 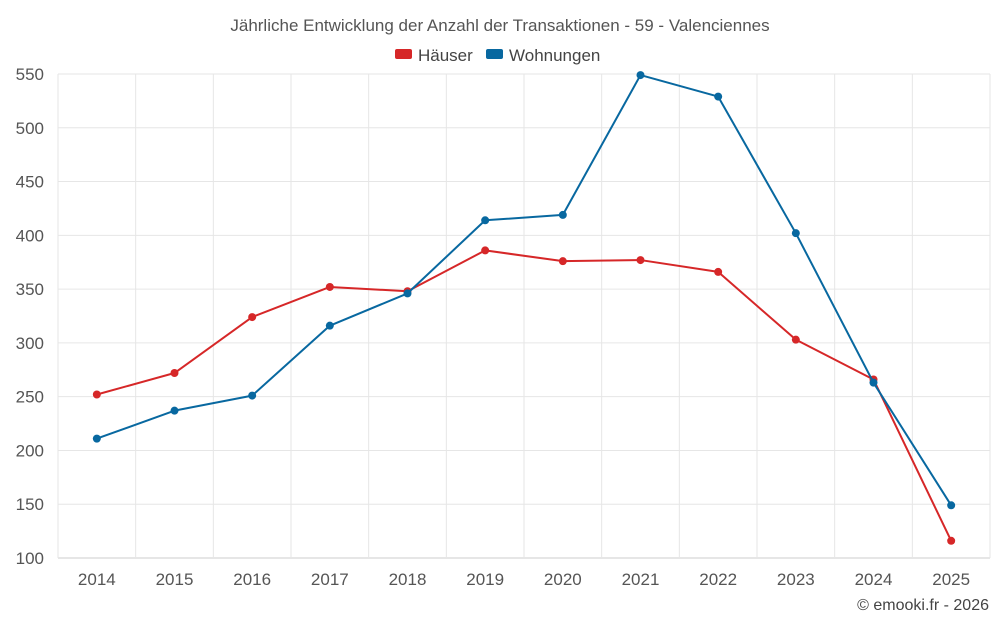 I want to click on legend-swatch-wohnungen, so click(x=494, y=54).